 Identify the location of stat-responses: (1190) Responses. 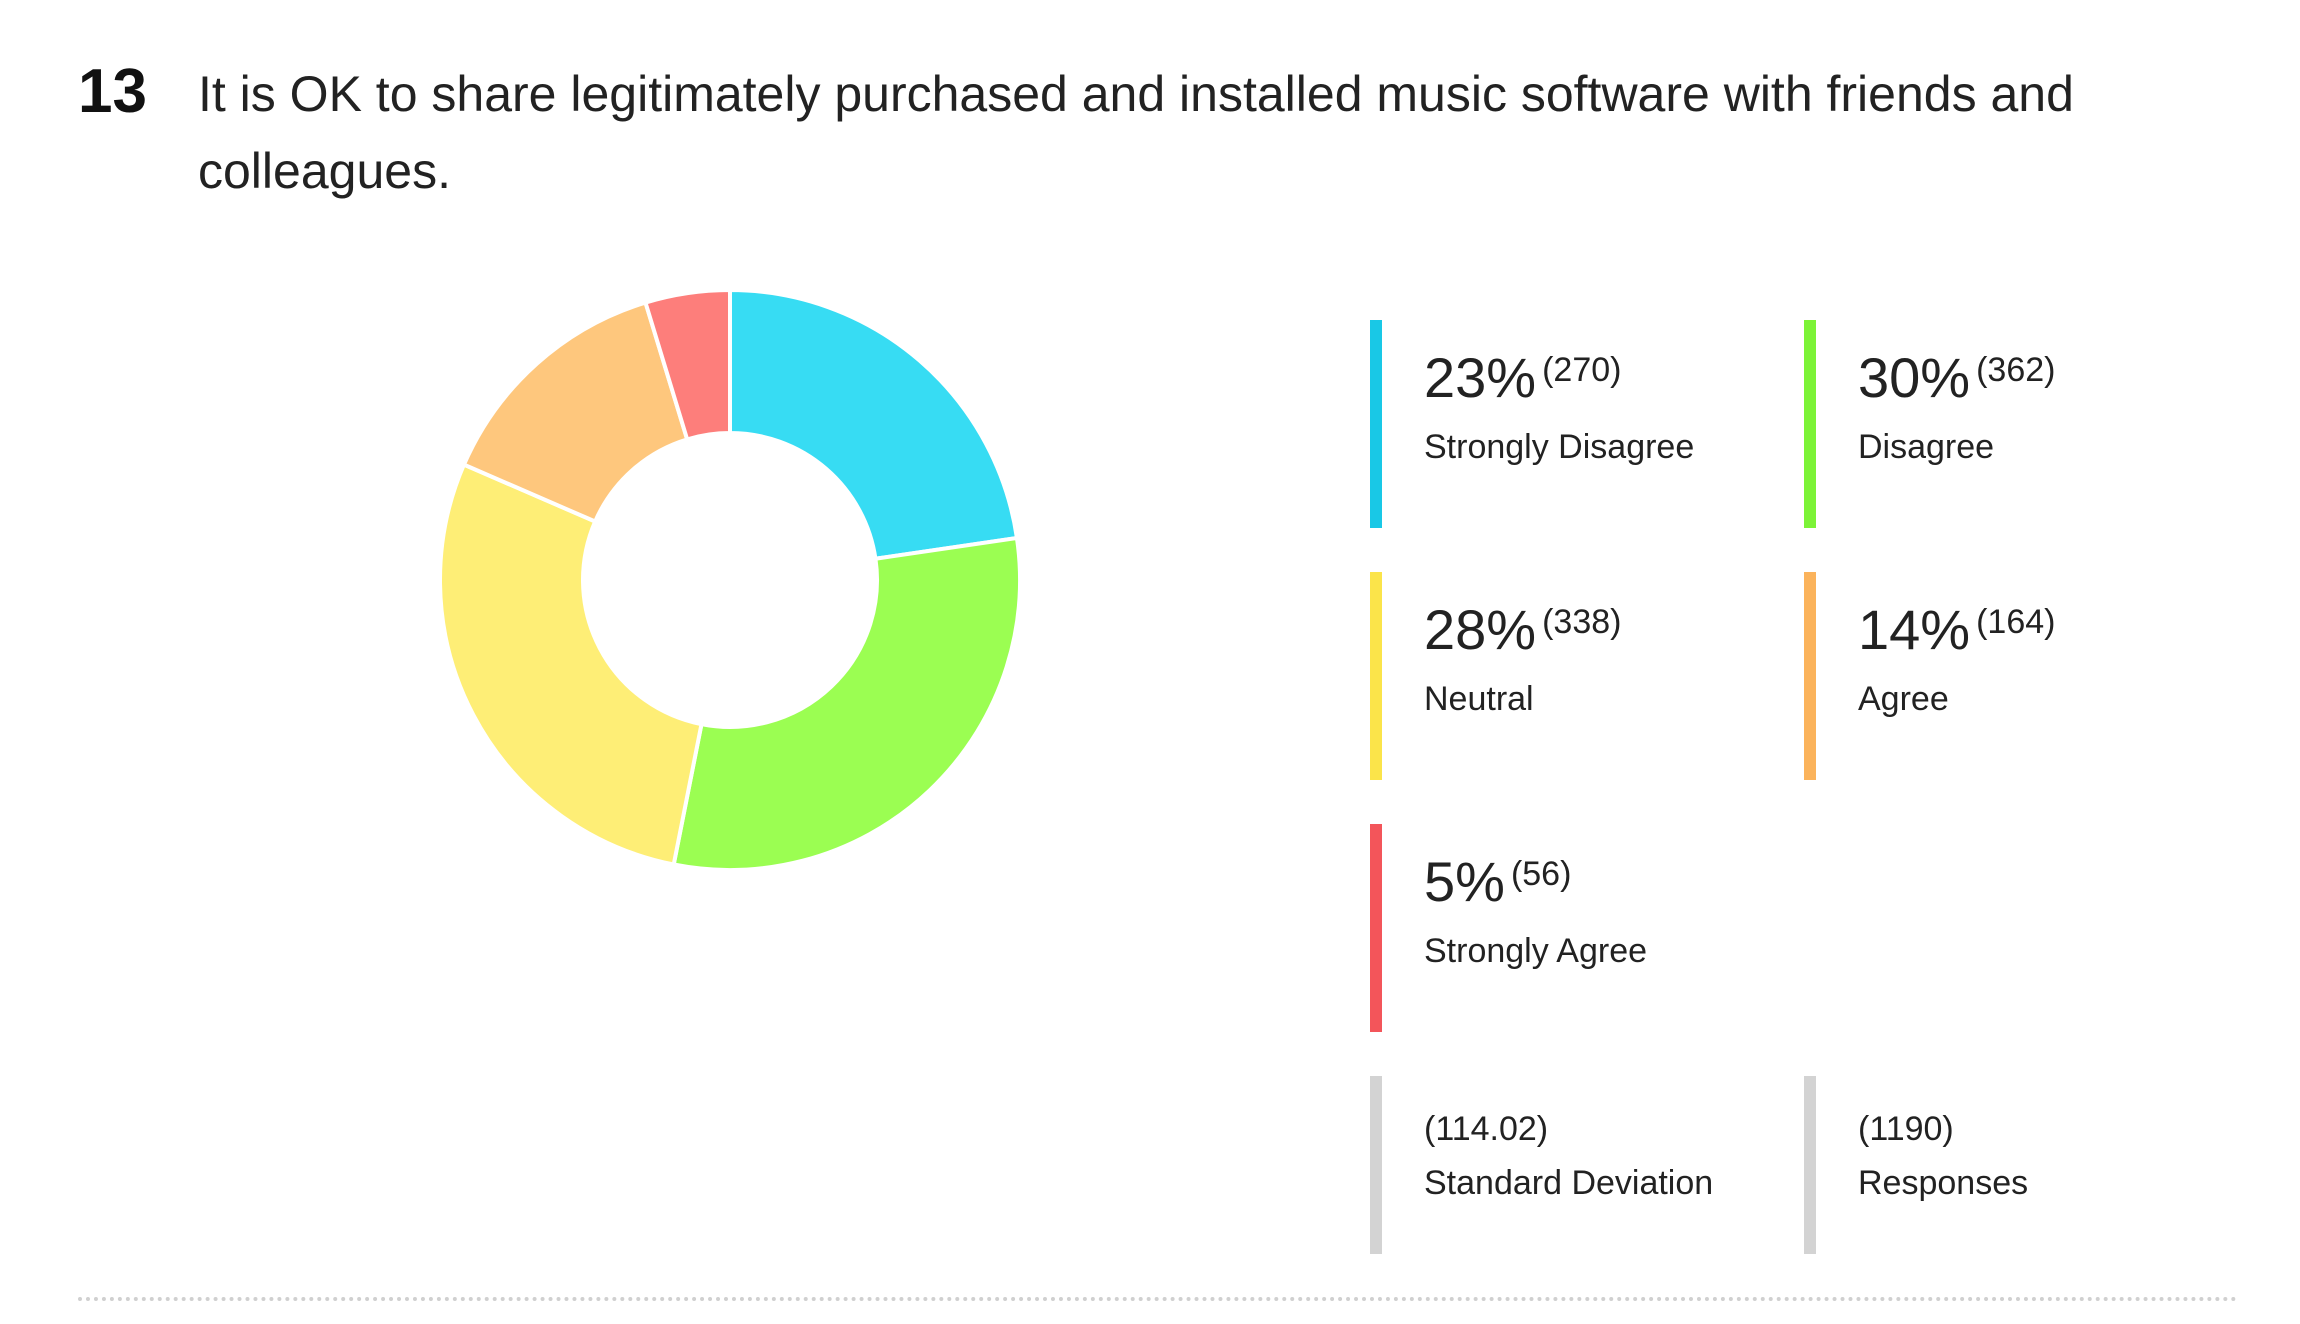
(2014, 1165).